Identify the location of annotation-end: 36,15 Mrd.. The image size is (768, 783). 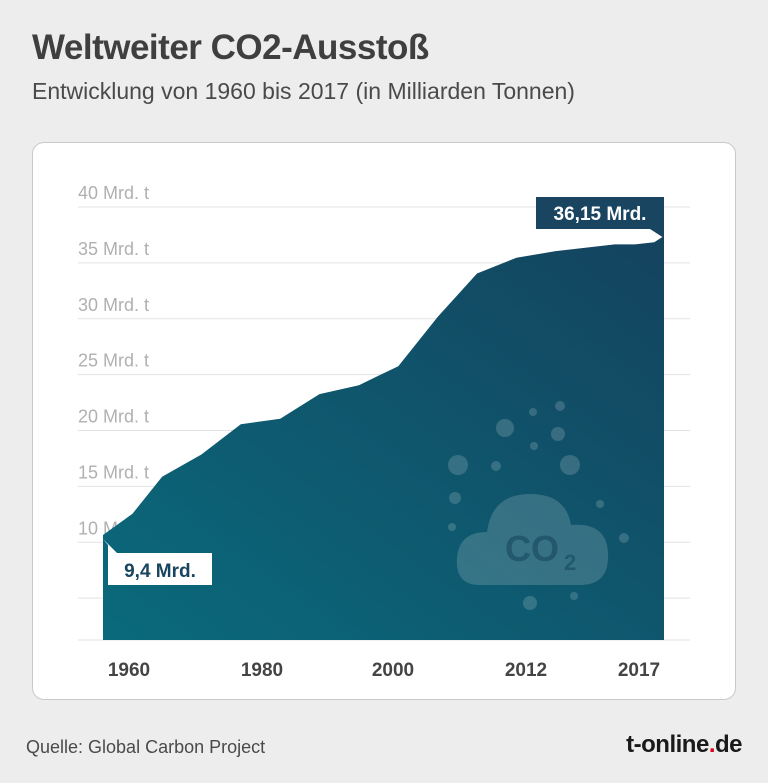
(600, 217).